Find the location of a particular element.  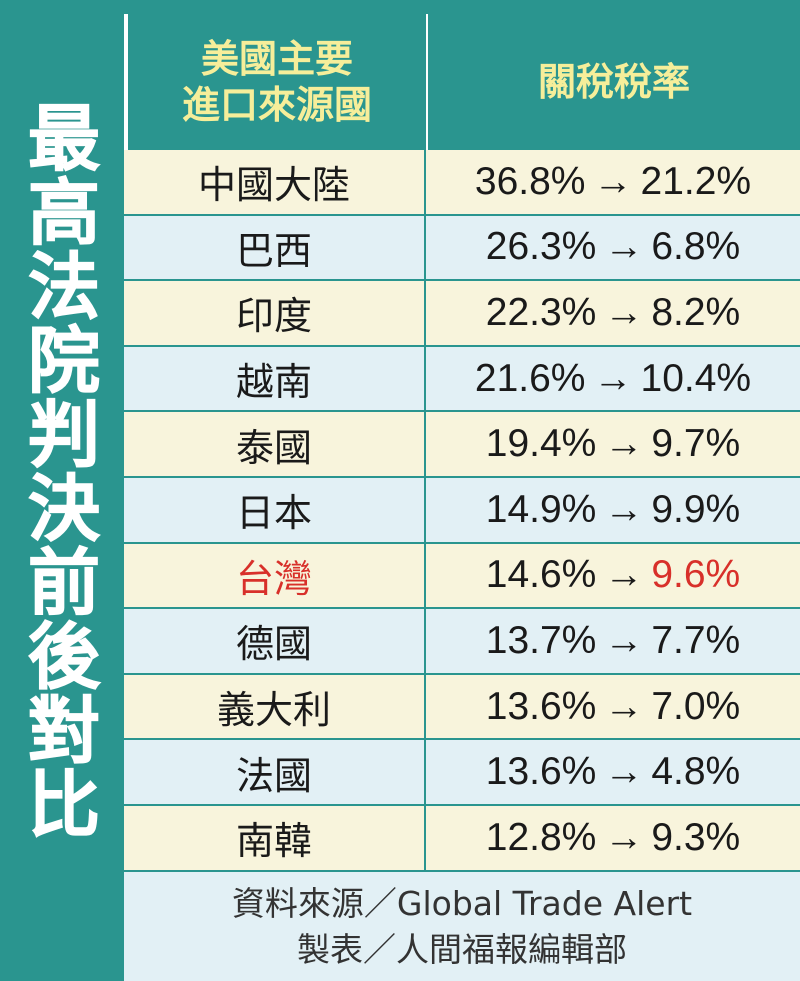

rate-before: 19.4% is located at coordinates (541, 444).